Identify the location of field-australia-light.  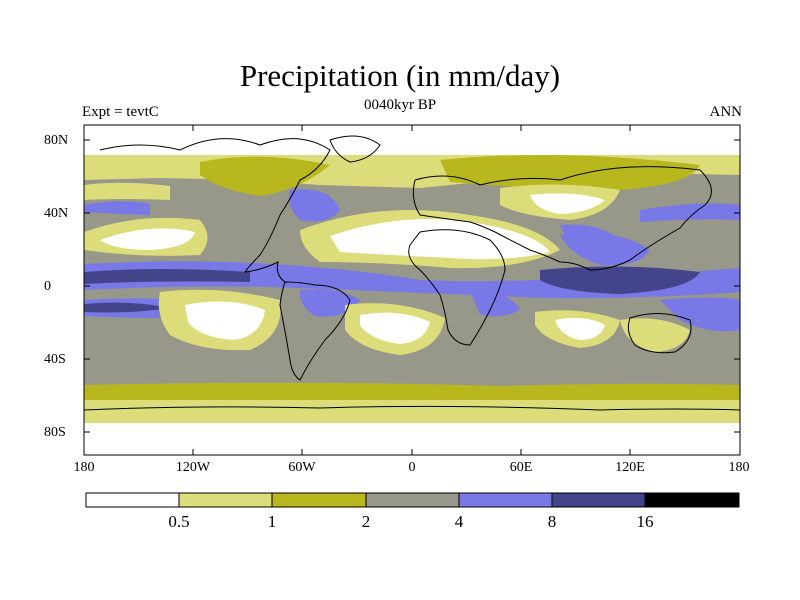
(655, 335).